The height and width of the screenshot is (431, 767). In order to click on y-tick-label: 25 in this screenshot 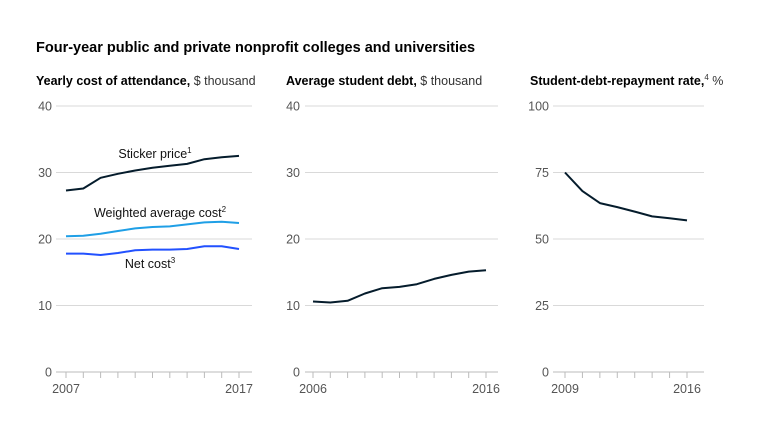, I will do `click(542, 306)`.